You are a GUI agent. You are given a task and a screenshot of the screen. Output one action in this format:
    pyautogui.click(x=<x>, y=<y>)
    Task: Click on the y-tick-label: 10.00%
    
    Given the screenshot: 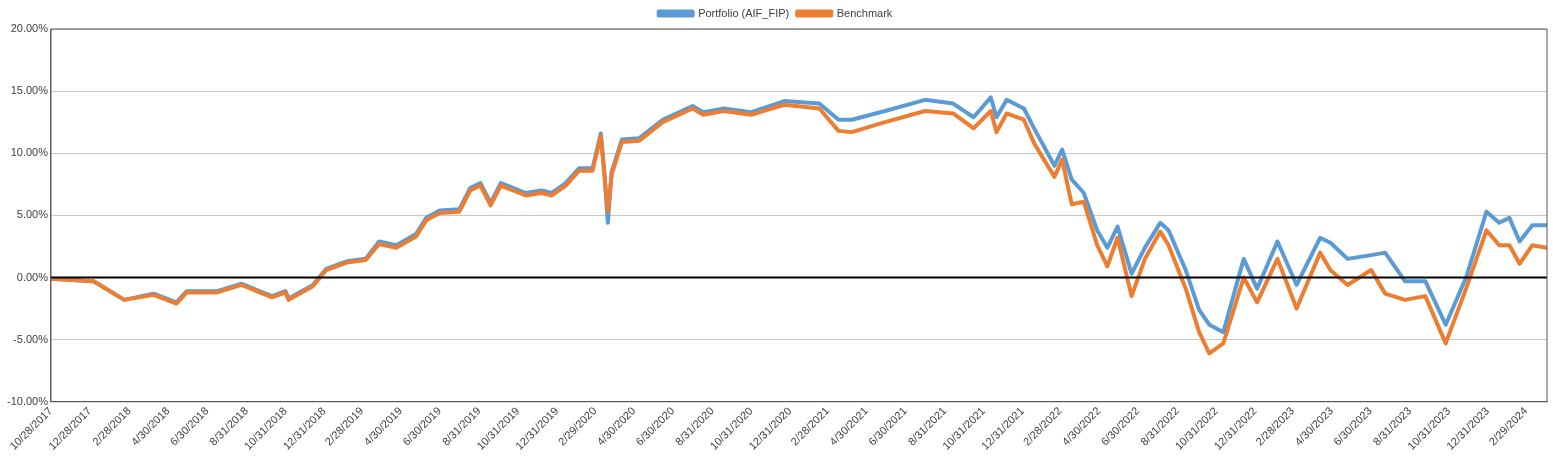 What is the action you would take?
    pyautogui.click(x=29, y=152)
    